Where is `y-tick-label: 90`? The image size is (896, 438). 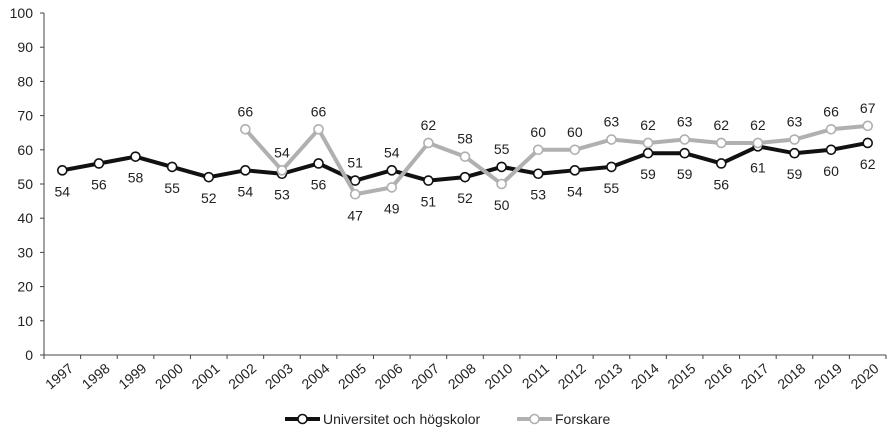 y-tick-label: 90 is located at coordinates (25, 47).